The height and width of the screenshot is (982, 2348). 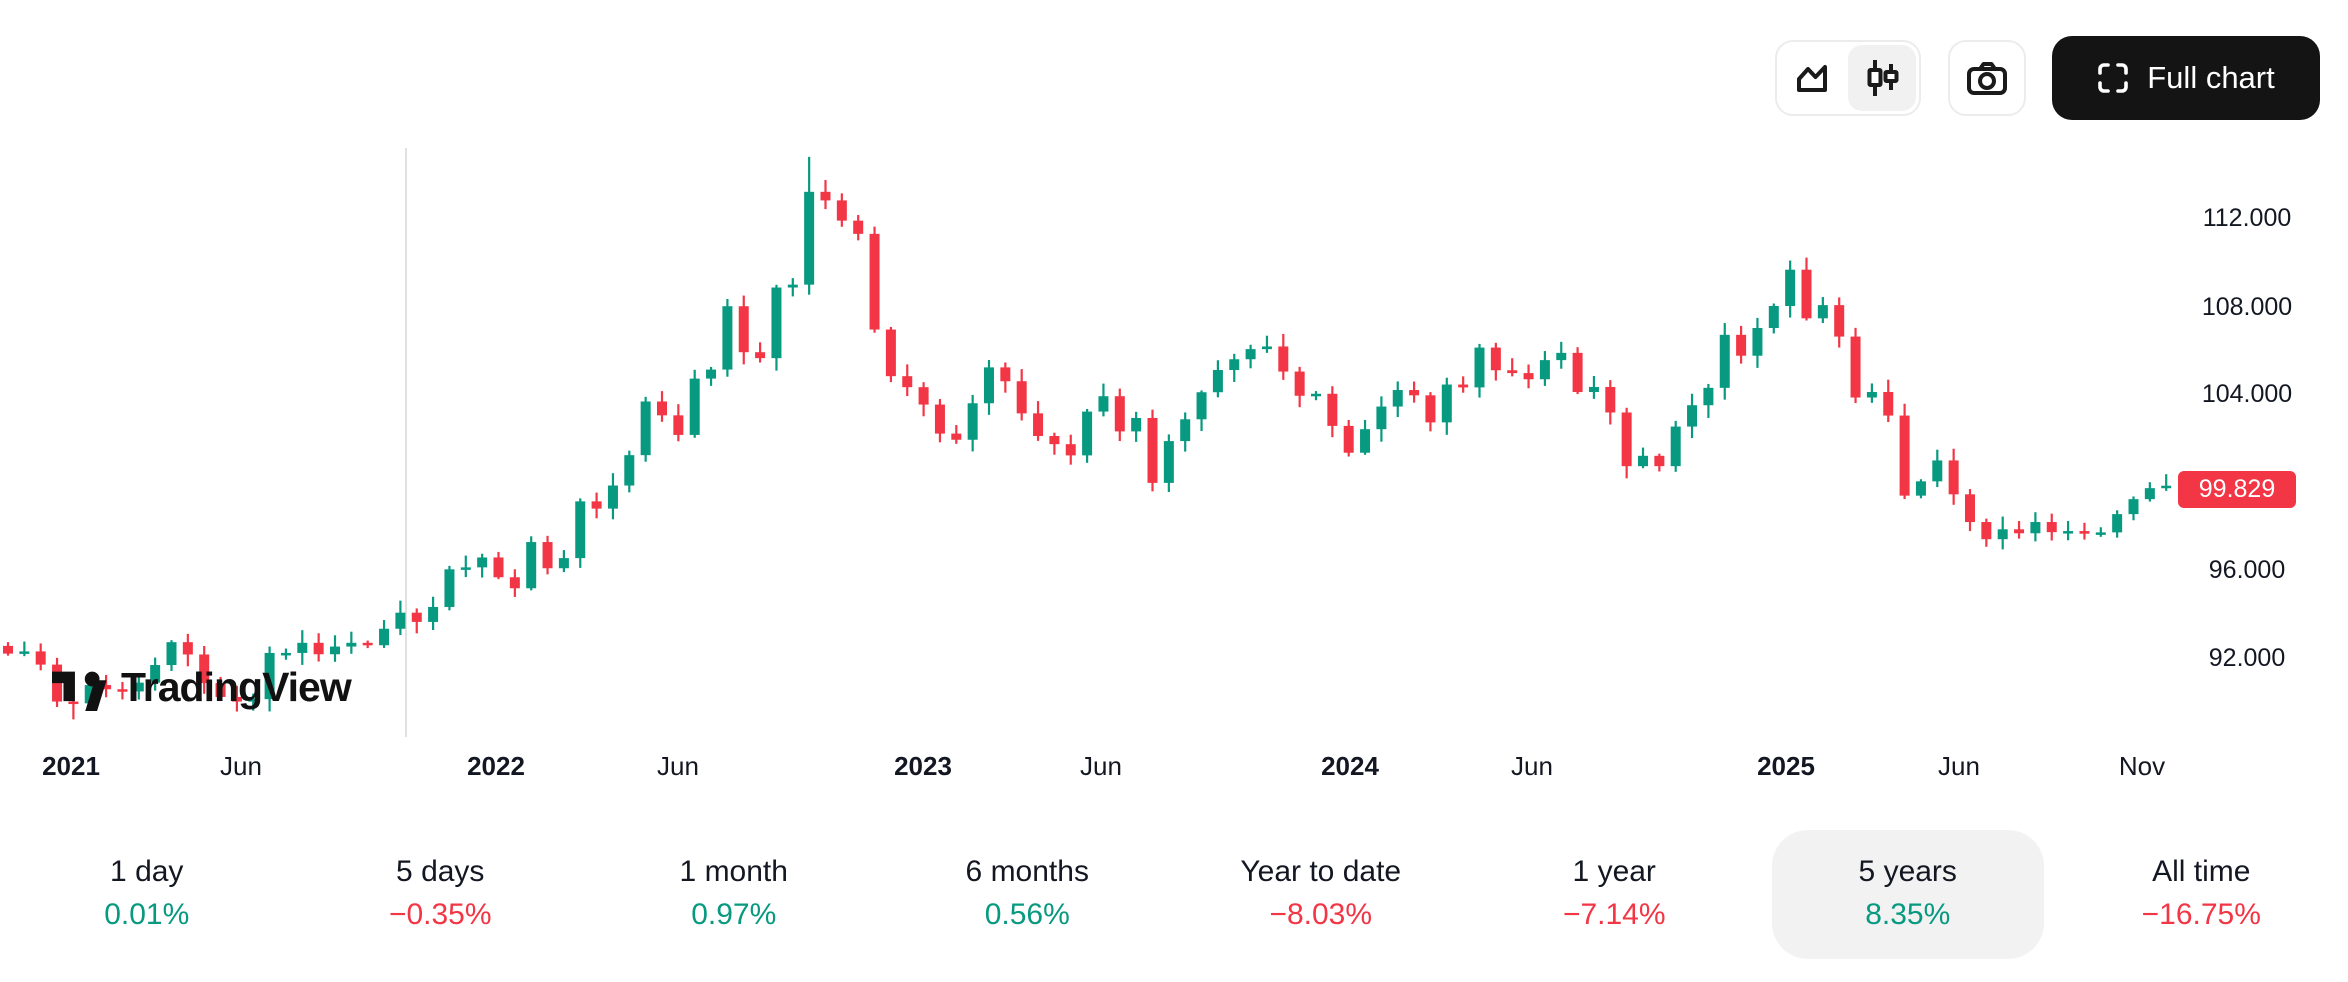 What do you see at coordinates (2201, 871) in the screenshot?
I see `period-label: All time` at bounding box center [2201, 871].